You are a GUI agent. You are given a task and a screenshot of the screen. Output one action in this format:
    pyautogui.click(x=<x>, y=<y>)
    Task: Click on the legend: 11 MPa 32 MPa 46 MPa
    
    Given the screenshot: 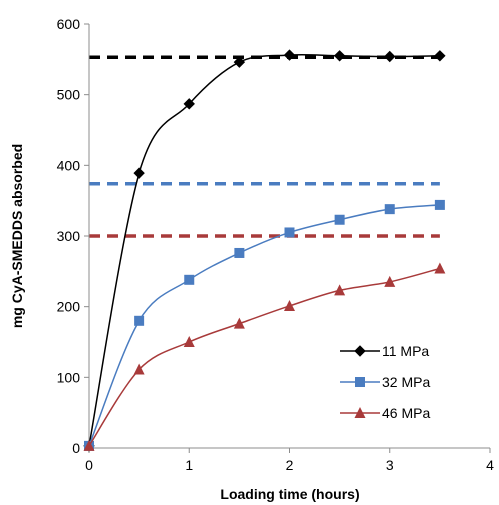 What is the action you would take?
    pyautogui.click(x=385, y=382)
    